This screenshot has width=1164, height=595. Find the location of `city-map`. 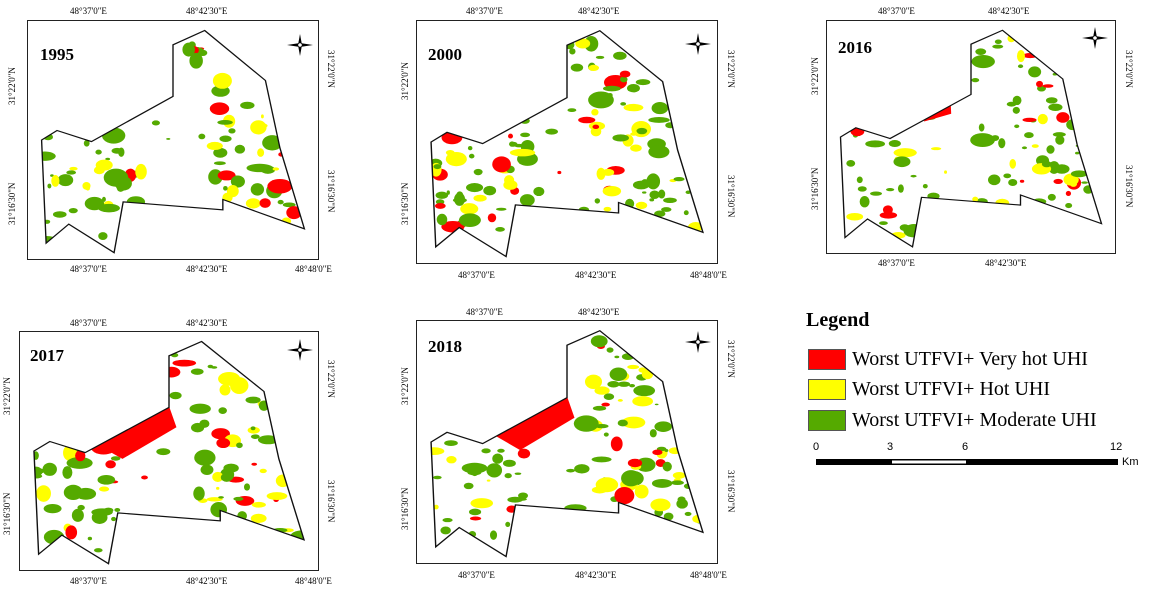

city-map is located at coordinates (169, 452).